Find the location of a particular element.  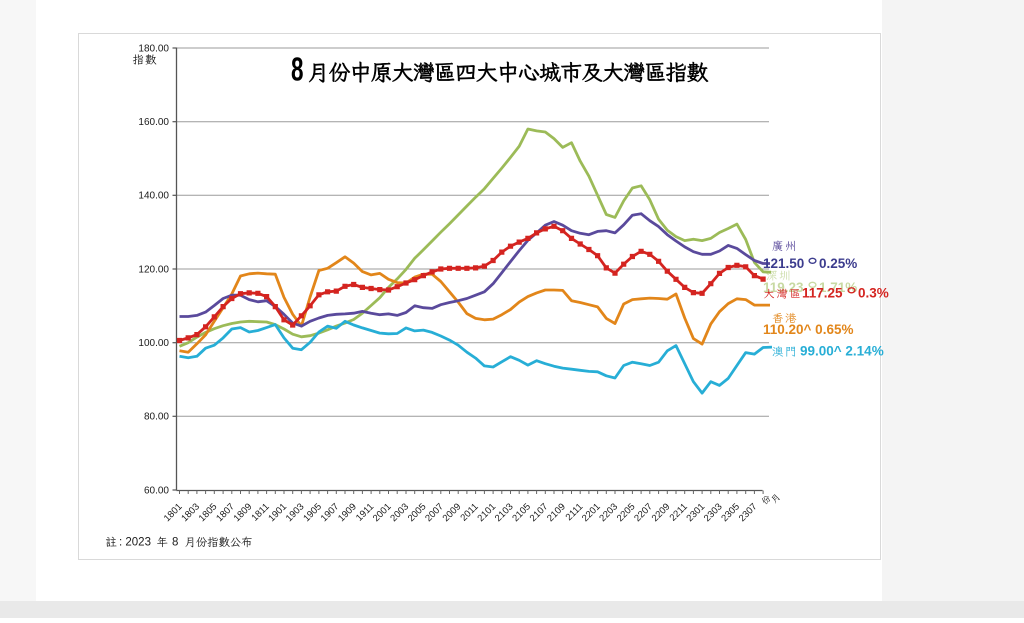

svg-text: 0.3% is located at coordinates (873, 293).